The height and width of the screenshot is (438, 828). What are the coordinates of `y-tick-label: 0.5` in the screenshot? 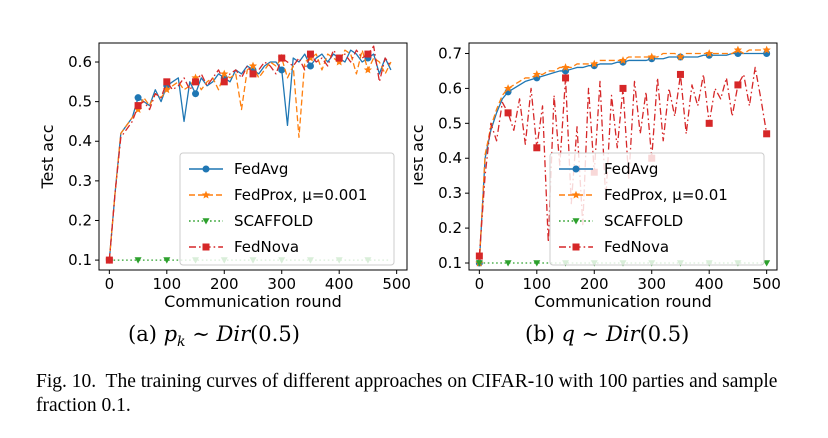 It's located at (80, 102).